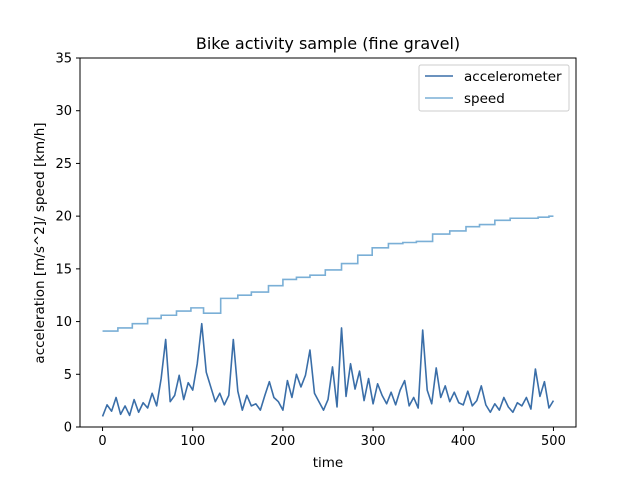 Image resolution: width=640 pixels, height=480 pixels. Describe the element at coordinates (68, 375) in the screenshot. I see `y-tick-label: 5` at that location.